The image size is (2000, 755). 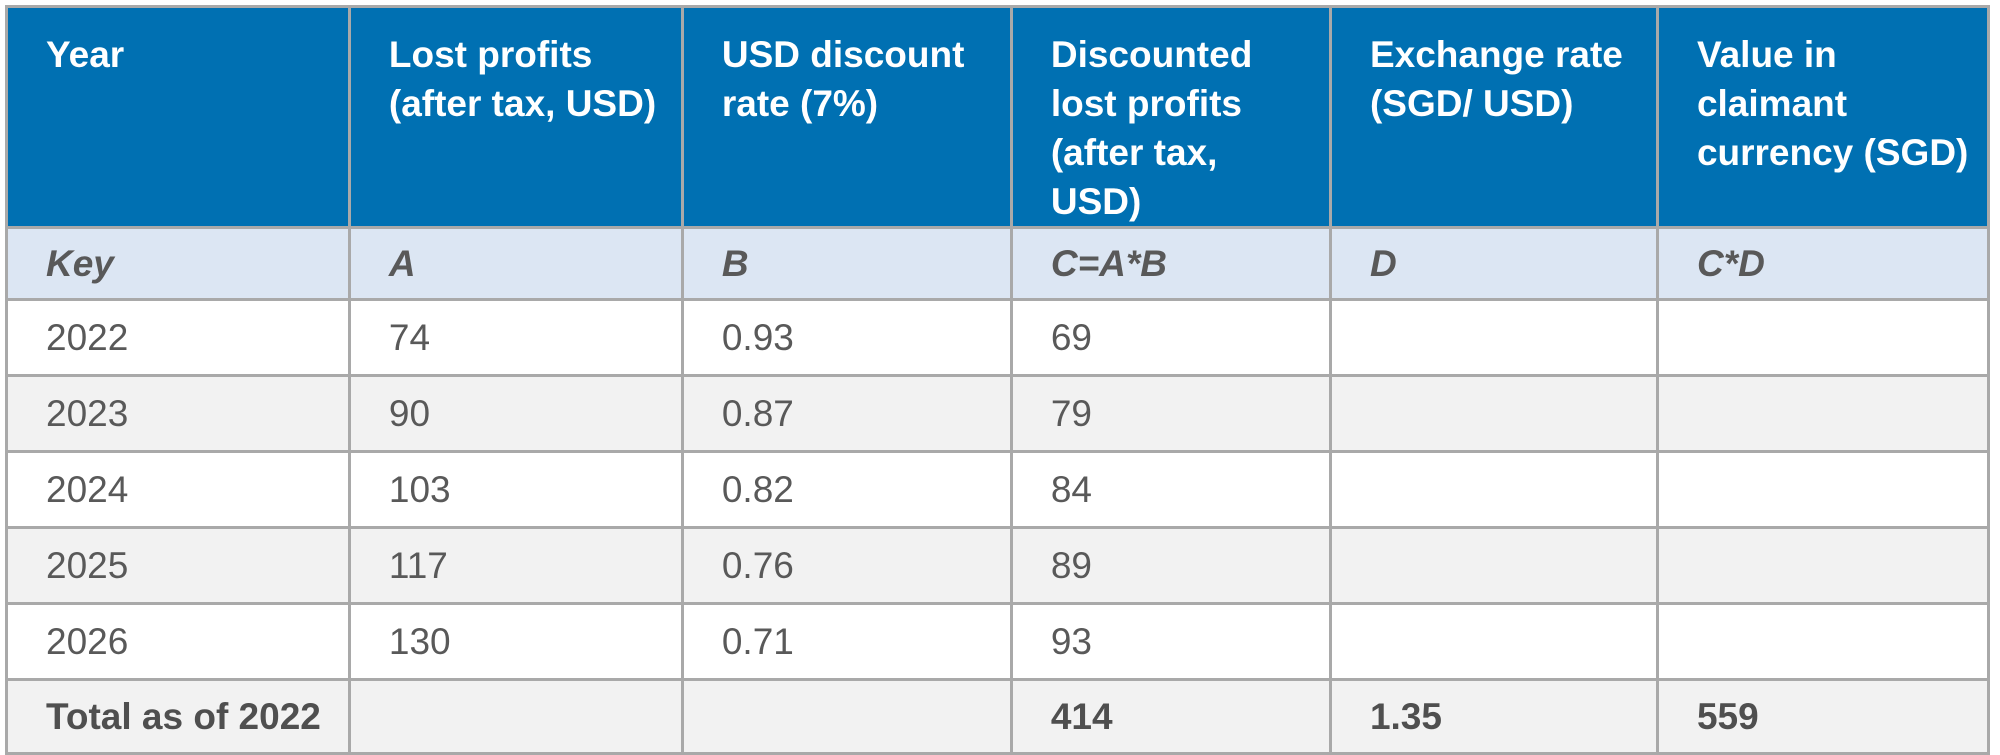 What do you see at coordinates (1170, 337) in the screenshot?
I see `cell-discounted-lost-profits: 69` at bounding box center [1170, 337].